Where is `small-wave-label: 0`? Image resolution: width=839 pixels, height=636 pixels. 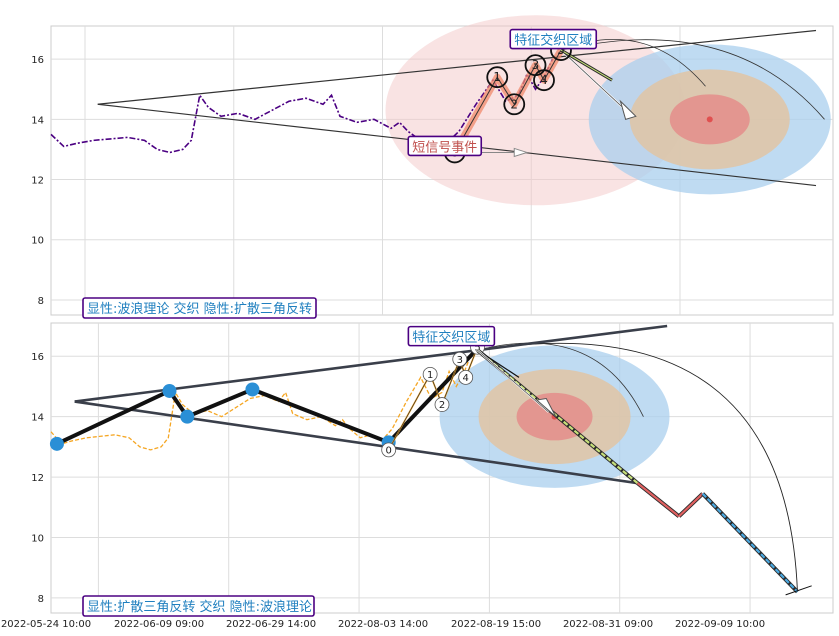 small-wave-label: 0 is located at coordinates (388, 450).